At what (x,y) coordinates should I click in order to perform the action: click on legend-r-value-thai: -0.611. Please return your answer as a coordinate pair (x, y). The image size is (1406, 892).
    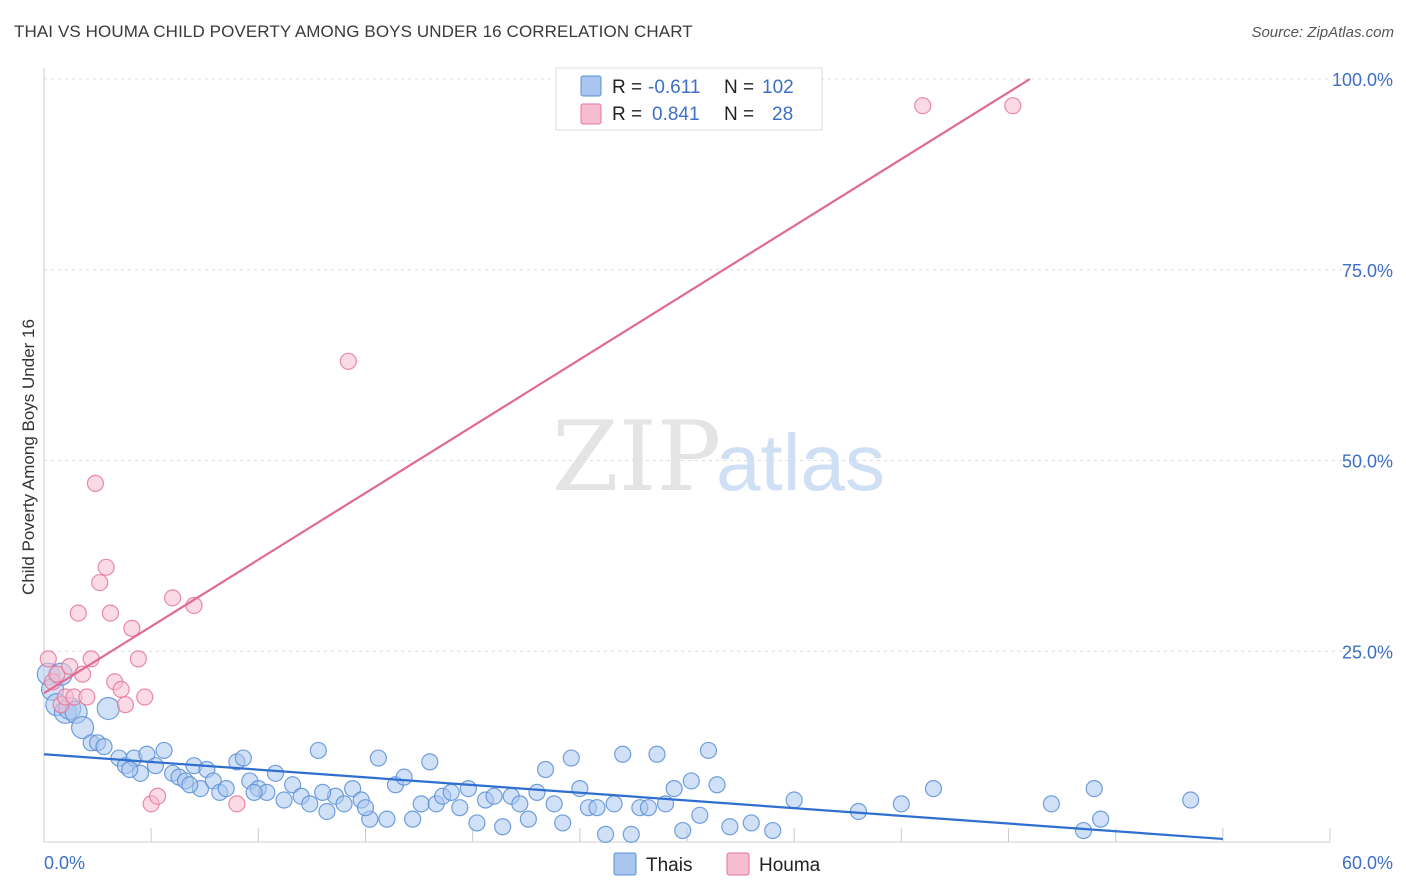
    Looking at the image, I should click on (674, 87).